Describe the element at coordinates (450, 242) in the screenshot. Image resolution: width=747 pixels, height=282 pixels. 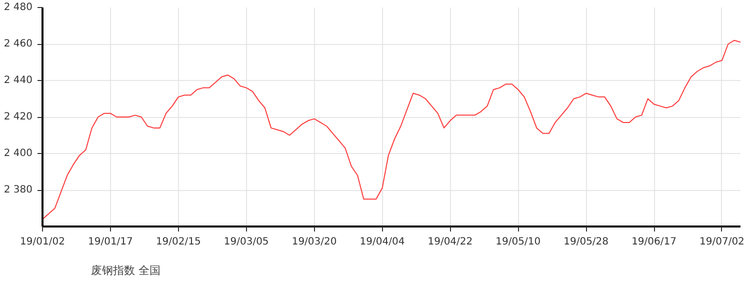
I see `x-tick-label: 19/04/22` at that location.